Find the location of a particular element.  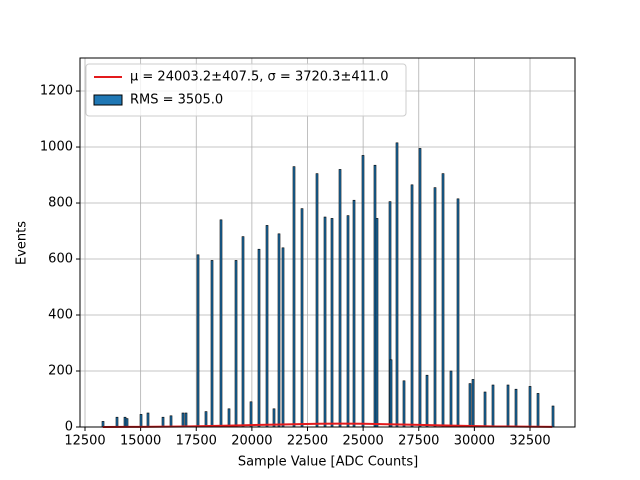

x-tick-label: 27500 is located at coordinates (418, 441).